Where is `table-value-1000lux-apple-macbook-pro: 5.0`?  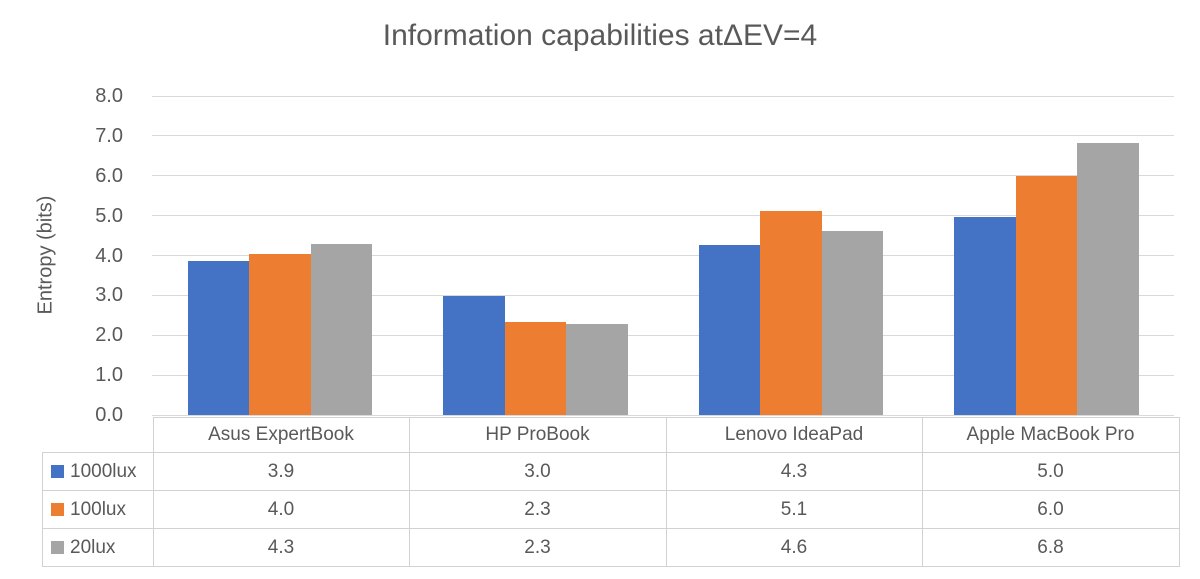 table-value-1000lux-apple-macbook-pro: 5.0 is located at coordinates (1050, 471).